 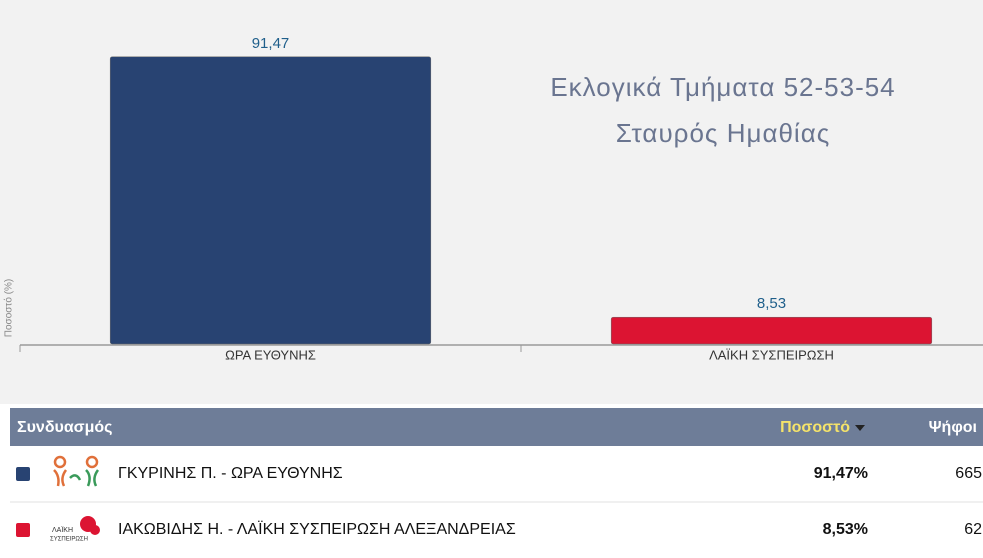 What do you see at coordinates (69, 540) in the screenshot?
I see `logo-text: ΣΥΣΠΕΙΡΩΣΗ` at bounding box center [69, 540].